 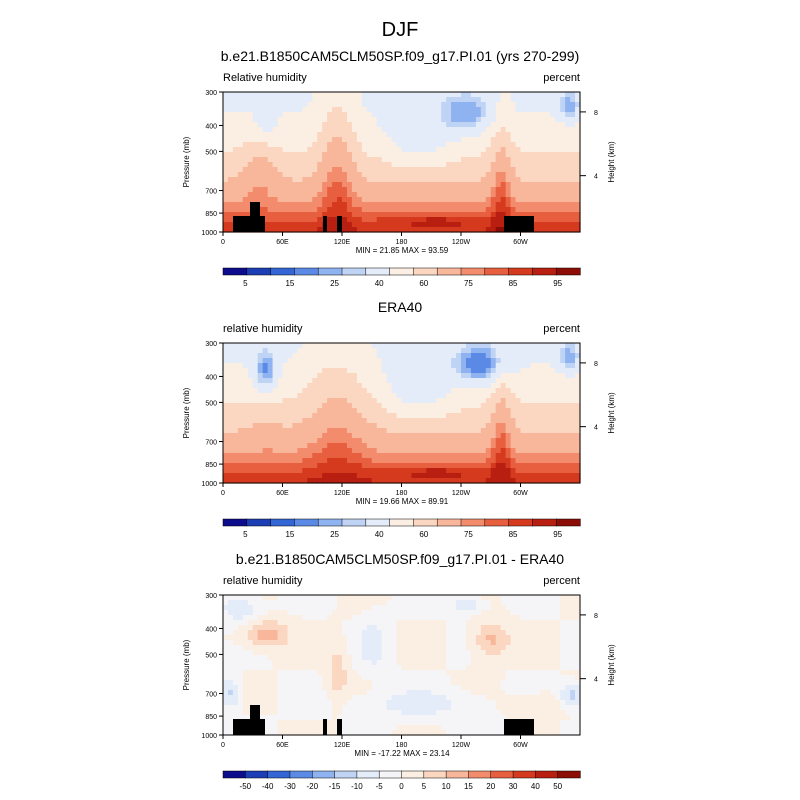 I want to click on x-tick-label: 60E, so click(x=282, y=493).